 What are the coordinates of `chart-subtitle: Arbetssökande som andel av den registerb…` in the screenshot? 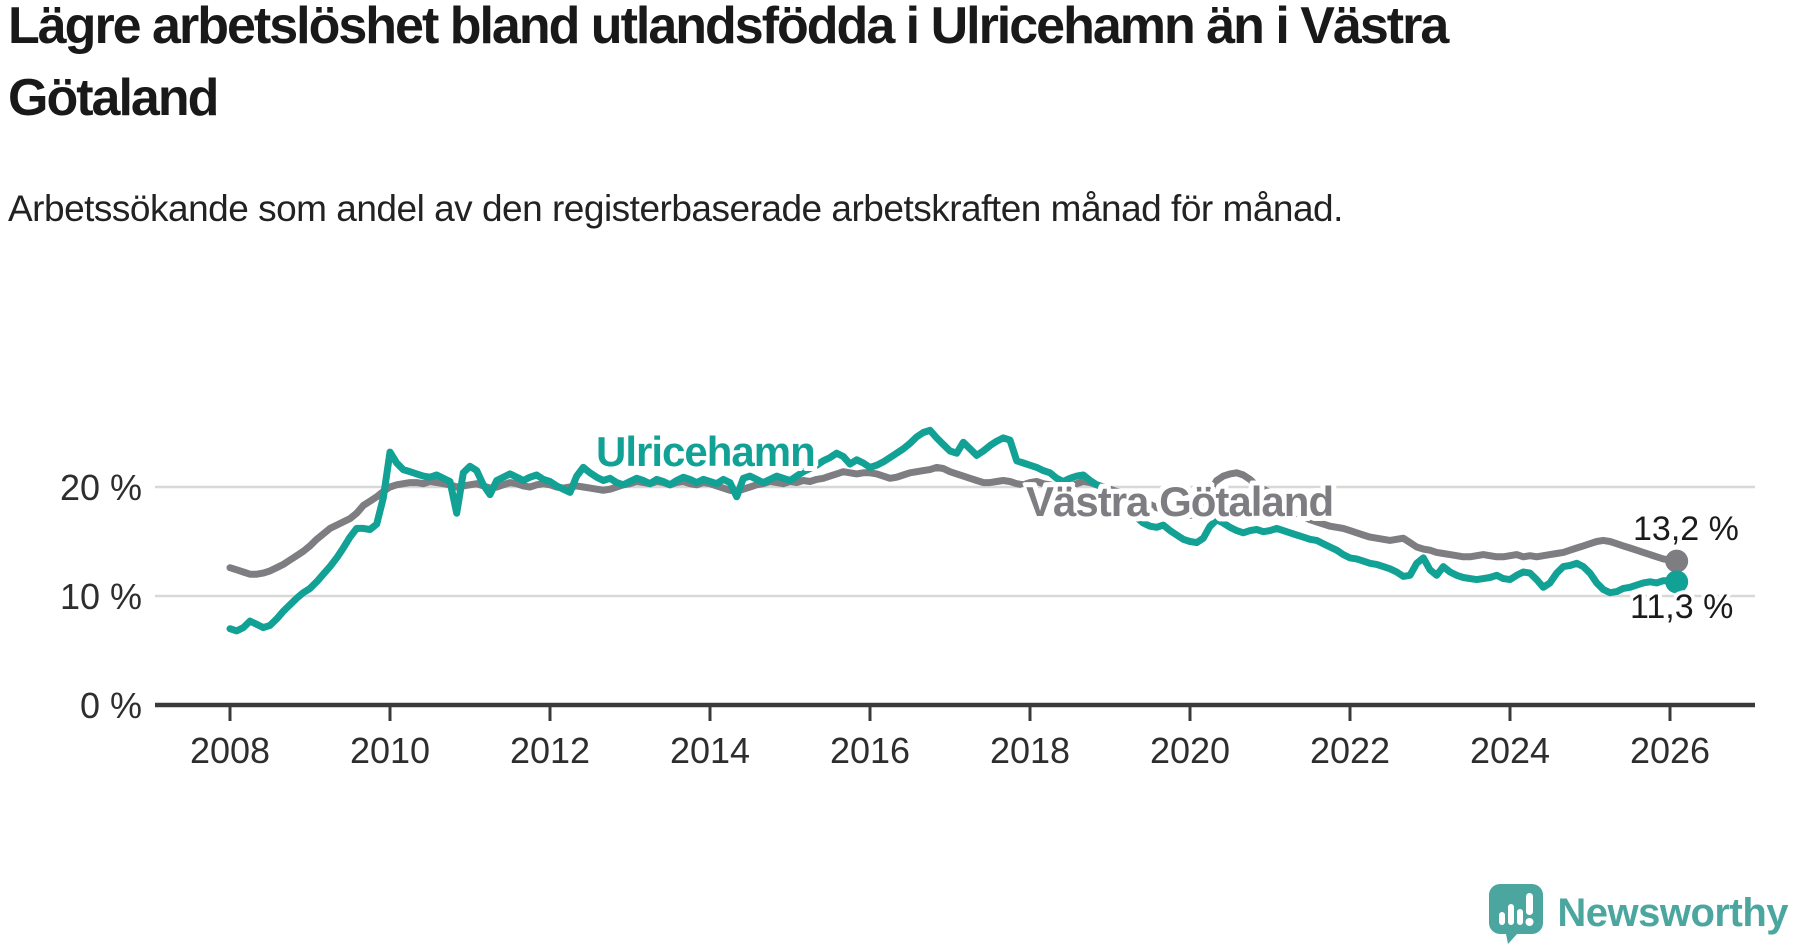 It's located at (675, 208).